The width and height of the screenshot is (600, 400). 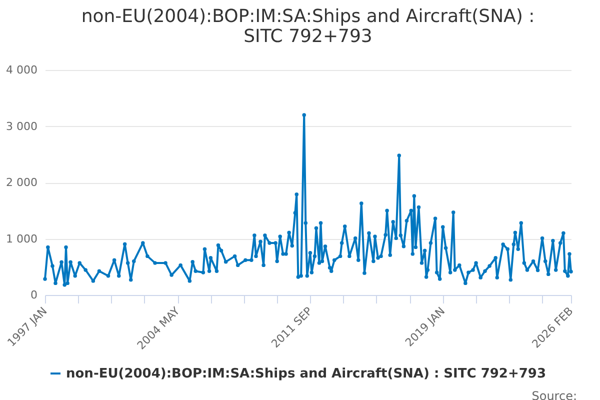 What do you see at coordinates (306, 374) in the screenshot?
I see `legend-label: non-EU(2004):BOP:IM:SA:Ships and Aircraft(SNA) : SITC 792+793` at bounding box center [306, 374].